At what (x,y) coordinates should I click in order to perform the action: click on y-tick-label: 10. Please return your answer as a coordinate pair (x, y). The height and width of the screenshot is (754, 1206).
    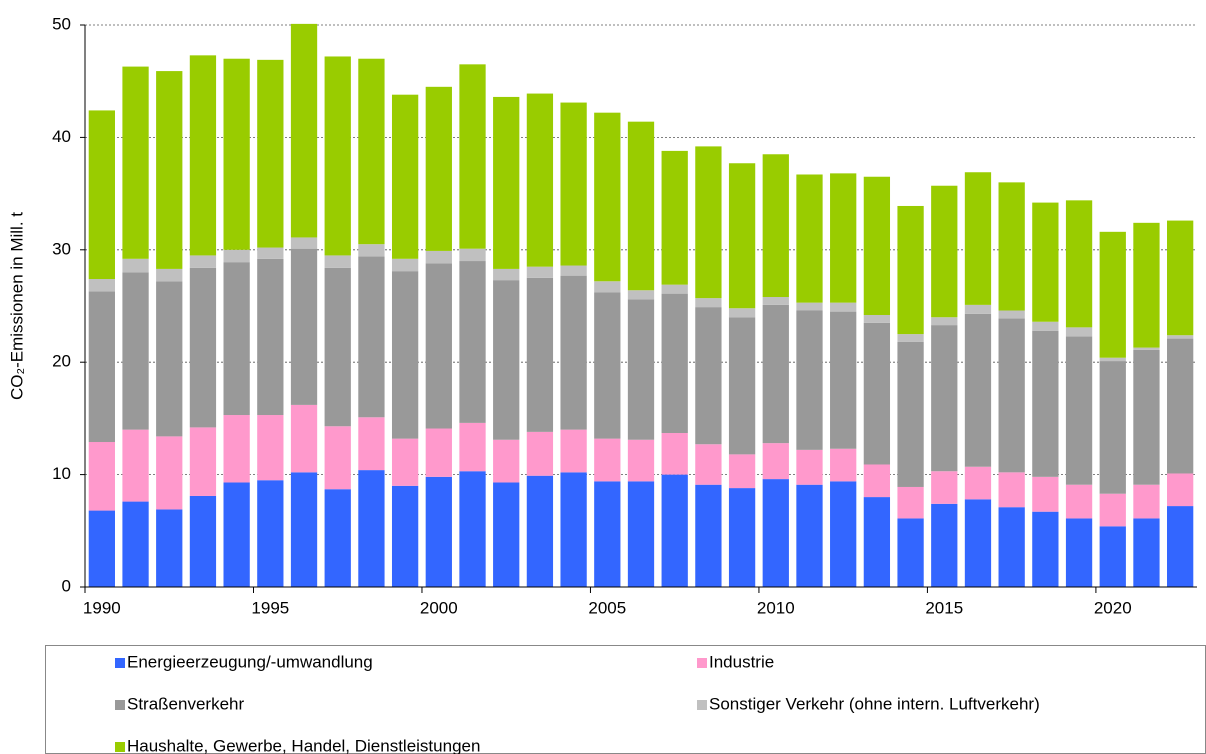
    Looking at the image, I should click on (61, 473).